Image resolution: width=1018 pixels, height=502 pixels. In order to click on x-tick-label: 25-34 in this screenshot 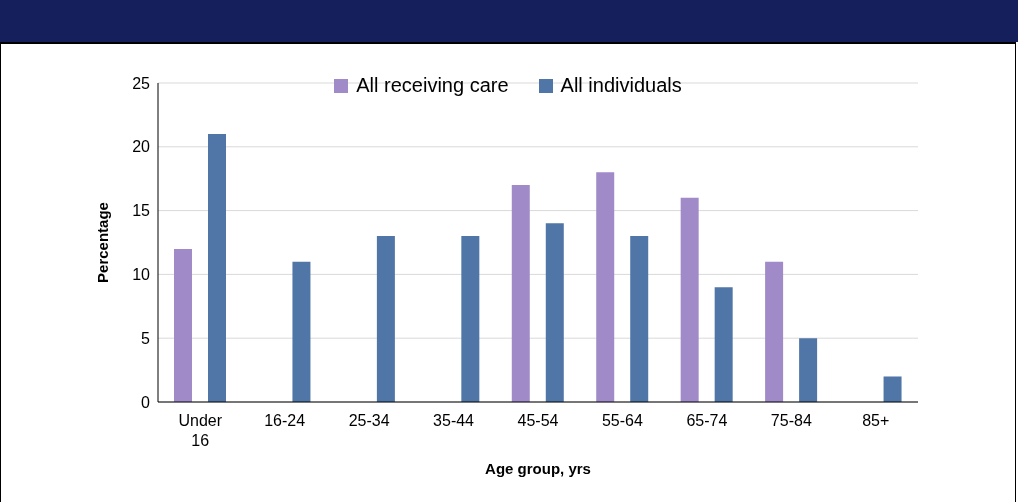, I will do `click(369, 420)`.